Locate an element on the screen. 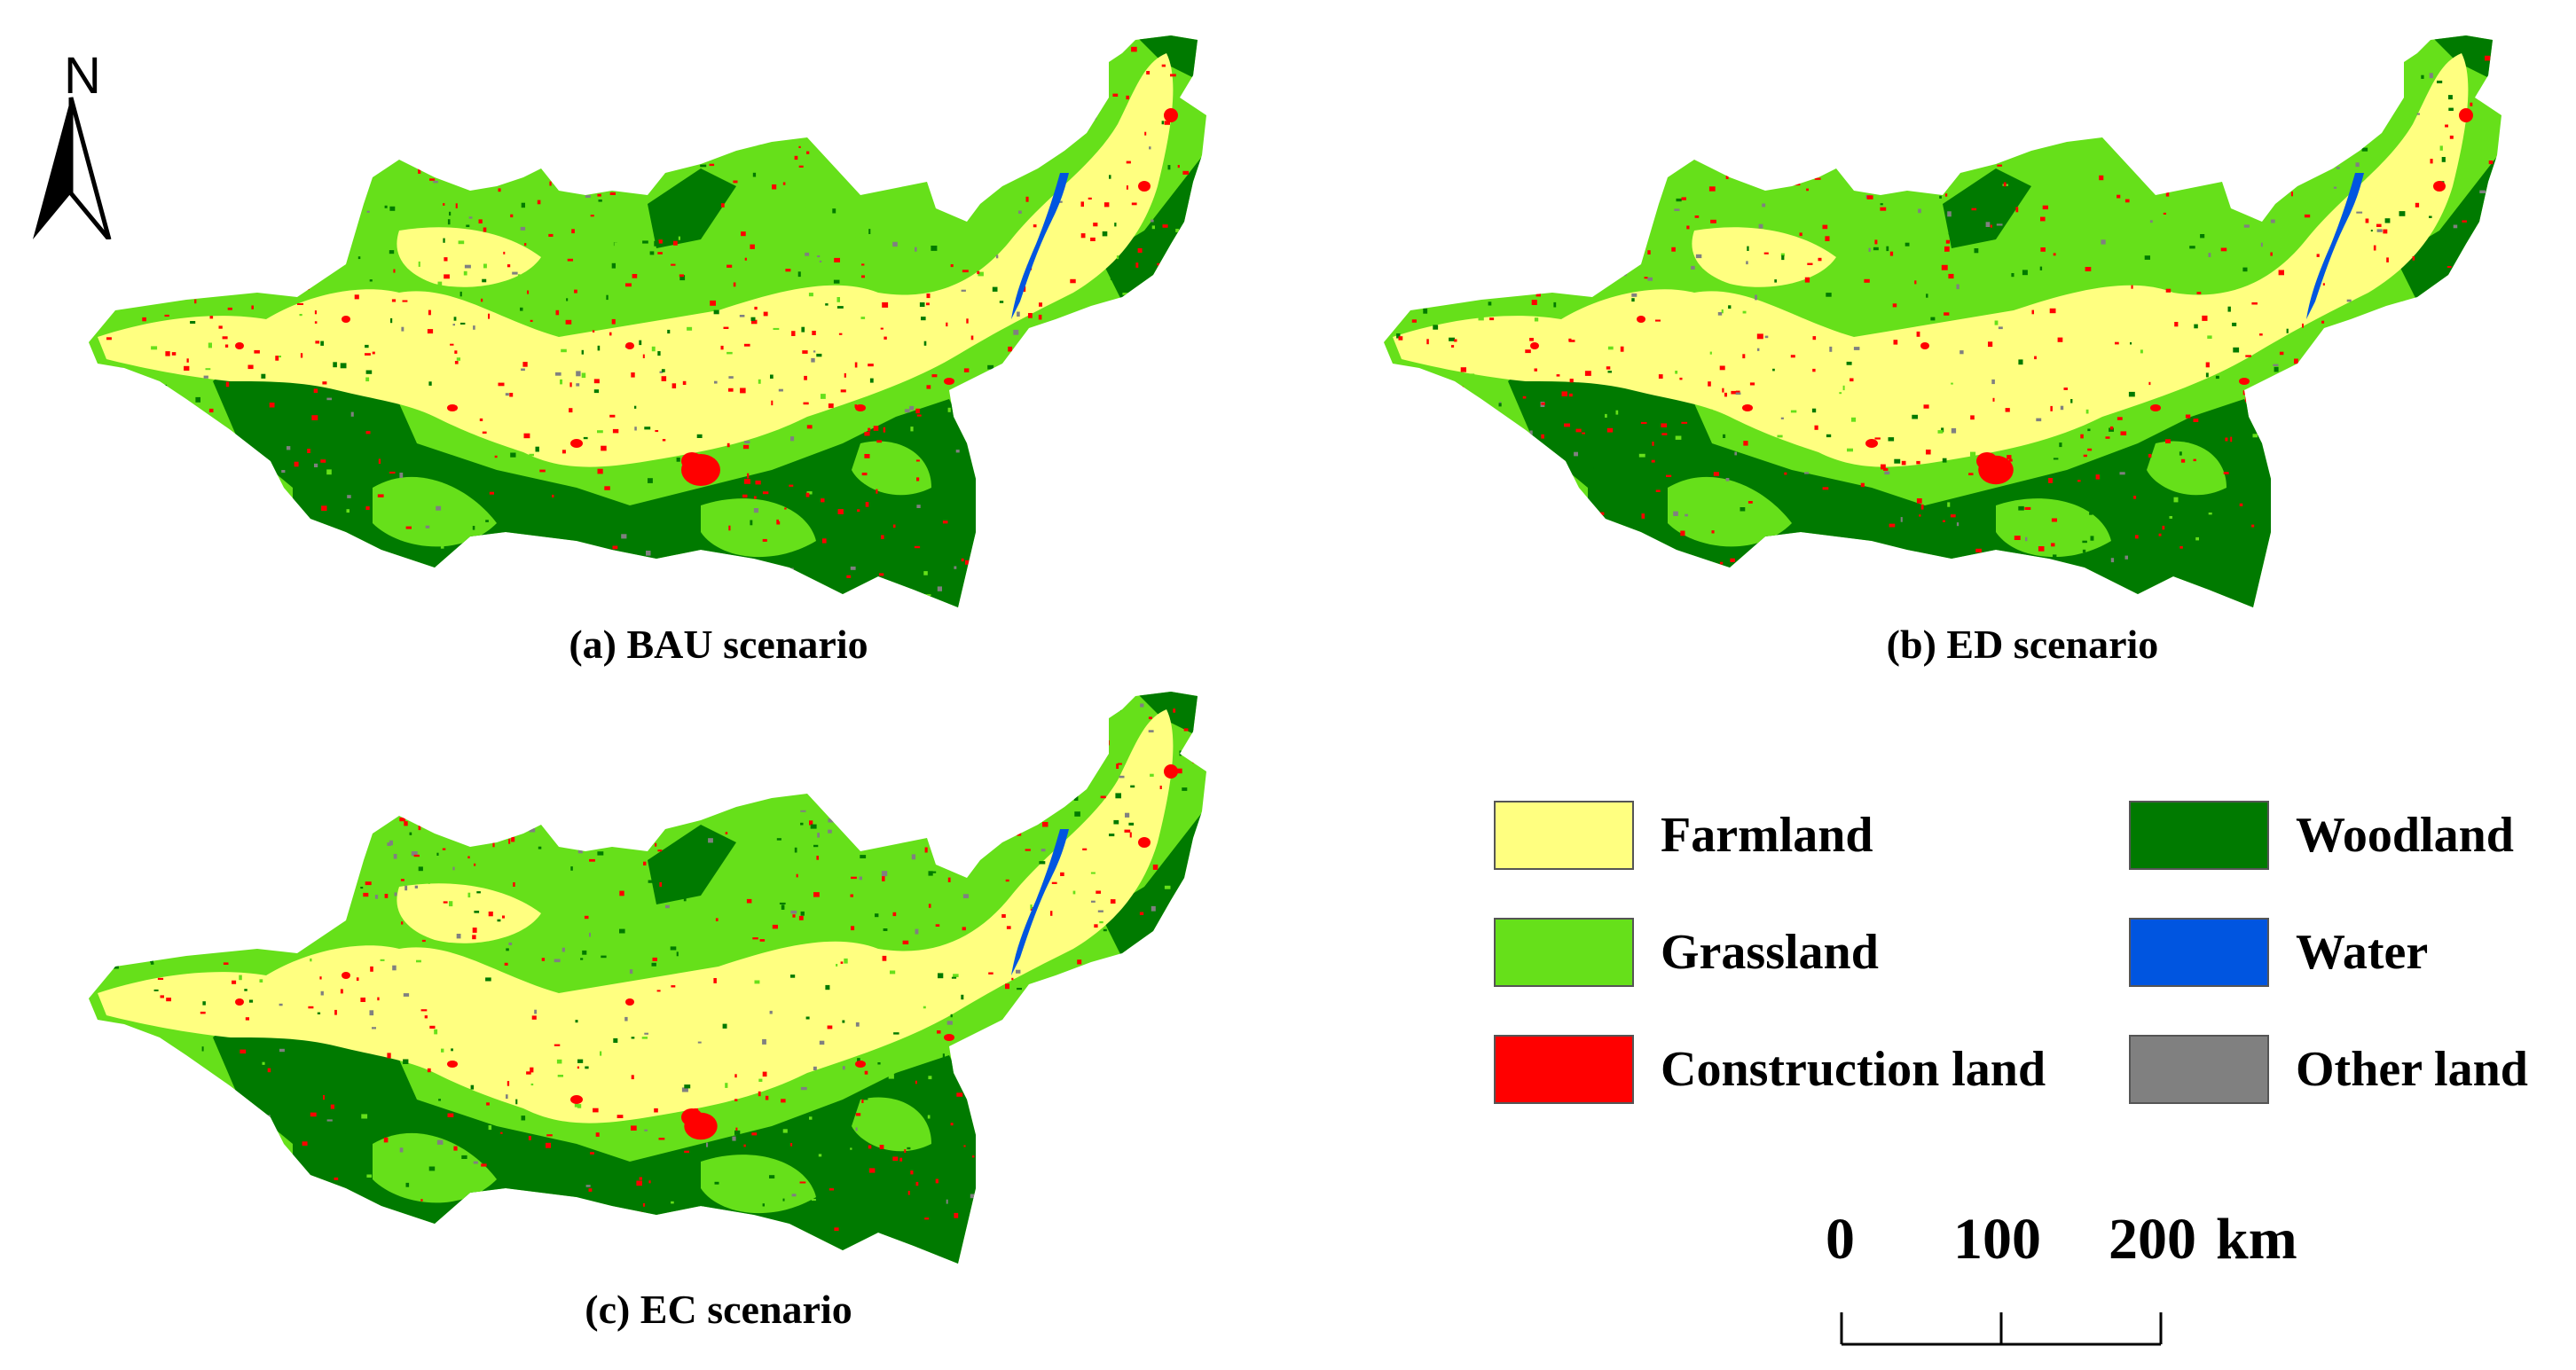  legend-swatch-water is located at coordinates (2199, 952).